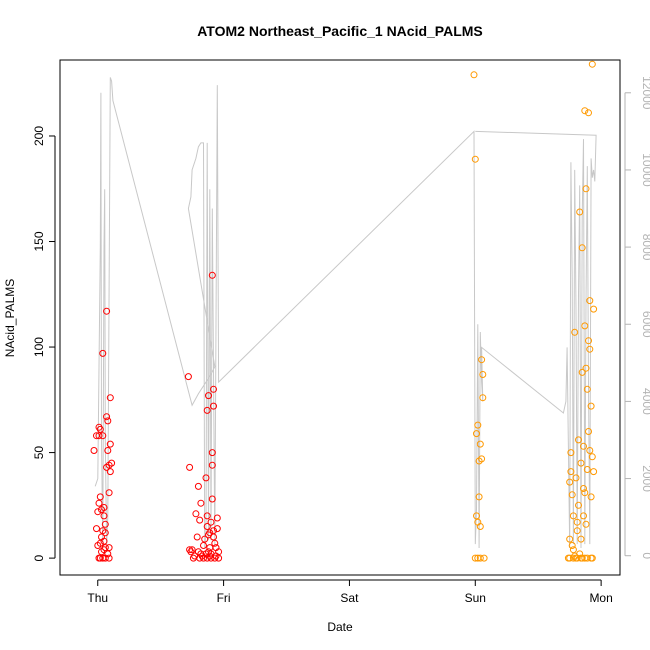  Describe the element at coordinates (39, 347) in the screenshot. I see `y-tick-label: 100` at that location.